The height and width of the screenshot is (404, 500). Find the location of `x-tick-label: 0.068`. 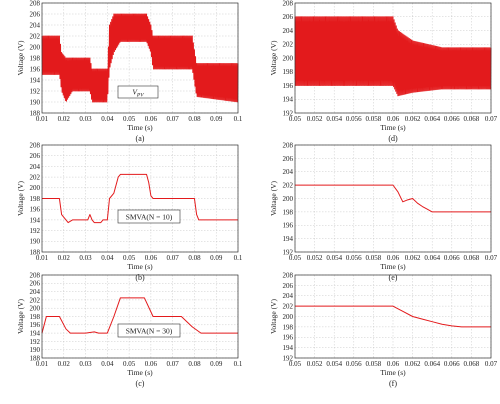

x-tick-label: 0.068 is located at coordinates (472, 364).